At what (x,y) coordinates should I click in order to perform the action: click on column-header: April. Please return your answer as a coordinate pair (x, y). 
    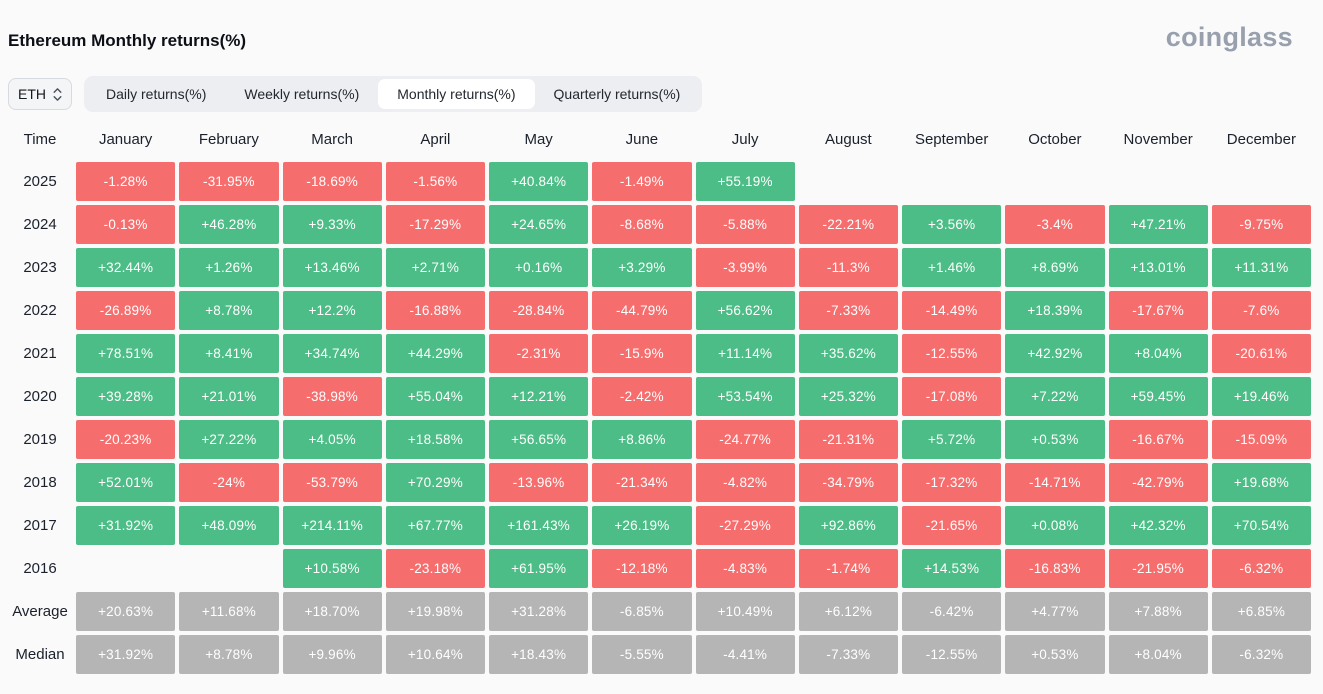
    Looking at the image, I should click on (435, 139).